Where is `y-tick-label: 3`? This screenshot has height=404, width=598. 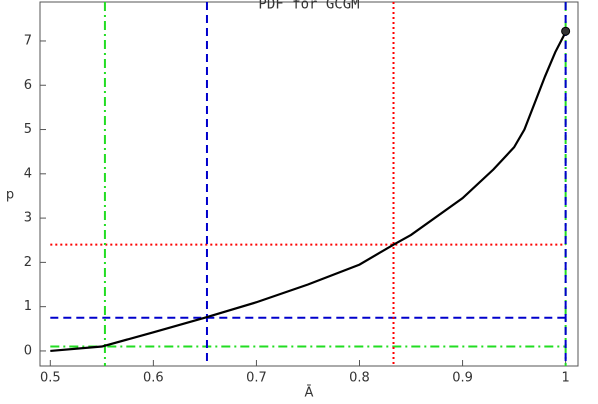 y-tick-label: 3 is located at coordinates (28, 218).